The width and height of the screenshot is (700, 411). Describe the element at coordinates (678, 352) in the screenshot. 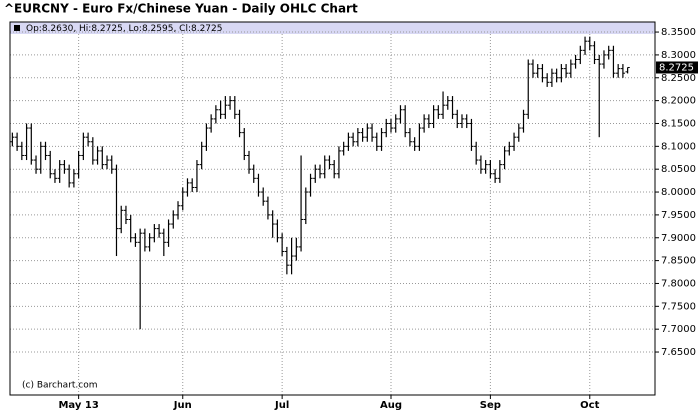

I see `y-tick-label: 7.6500` at that location.